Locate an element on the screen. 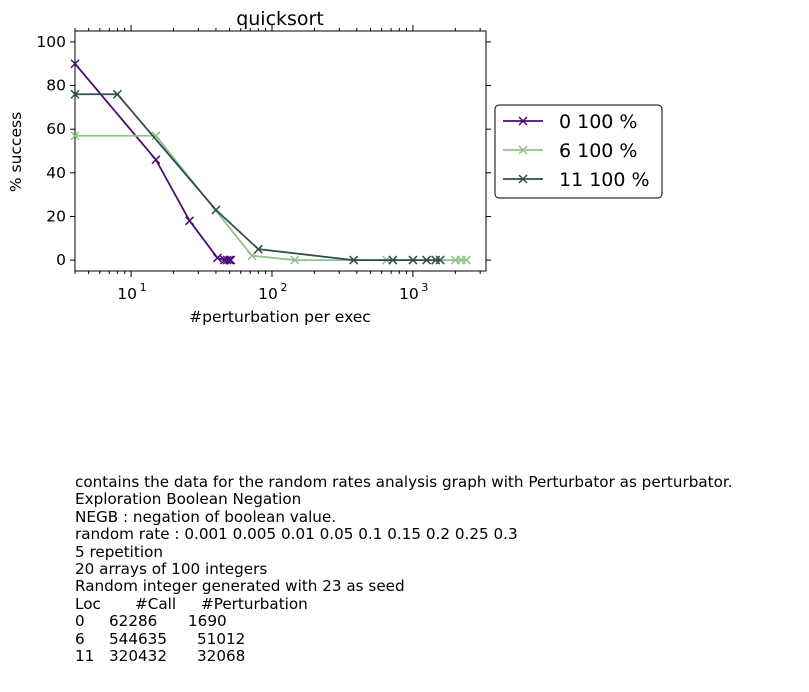 This screenshot has width=809, height=692. table-cell: 544635 is located at coordinates (138, 638).